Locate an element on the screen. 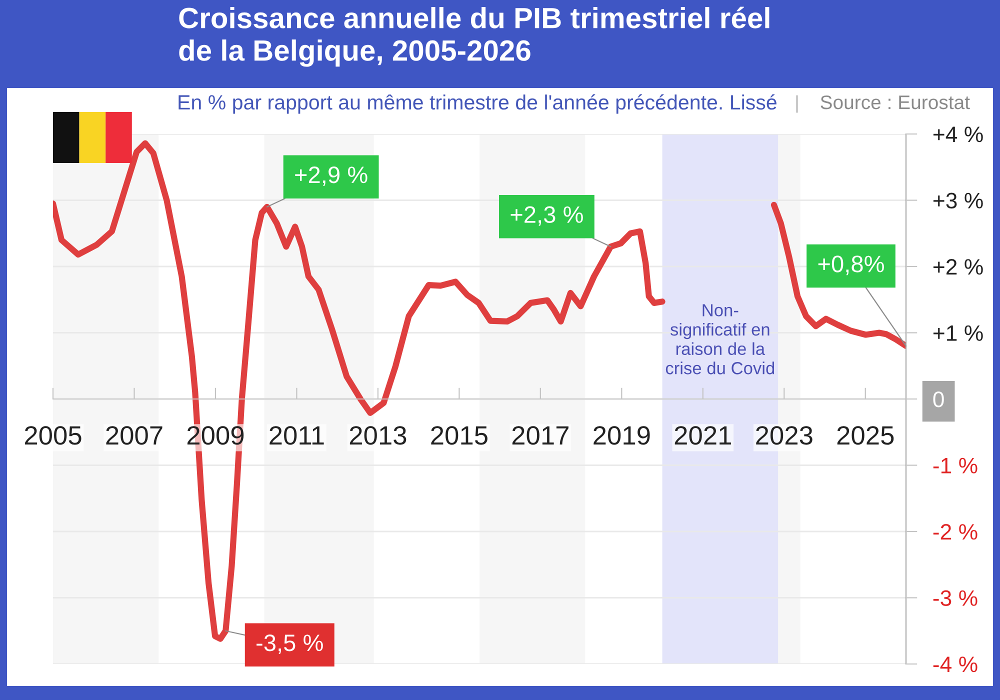  band-label: Non- significatif en raison de la crise du Covid is located at coordinates (720, 339).